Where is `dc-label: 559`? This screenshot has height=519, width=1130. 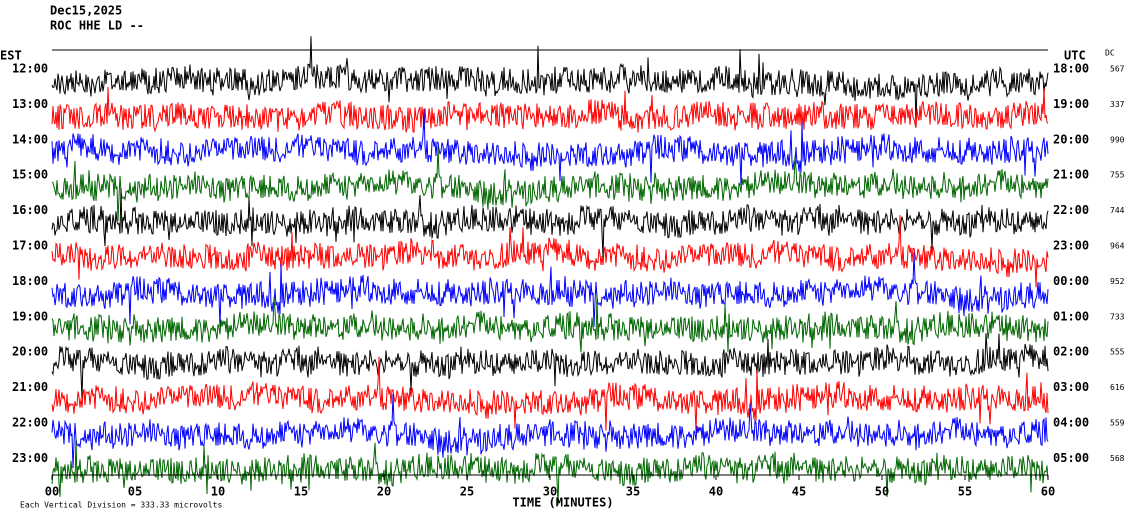 dc-label: 559 is located at coordinates (1117, 423).